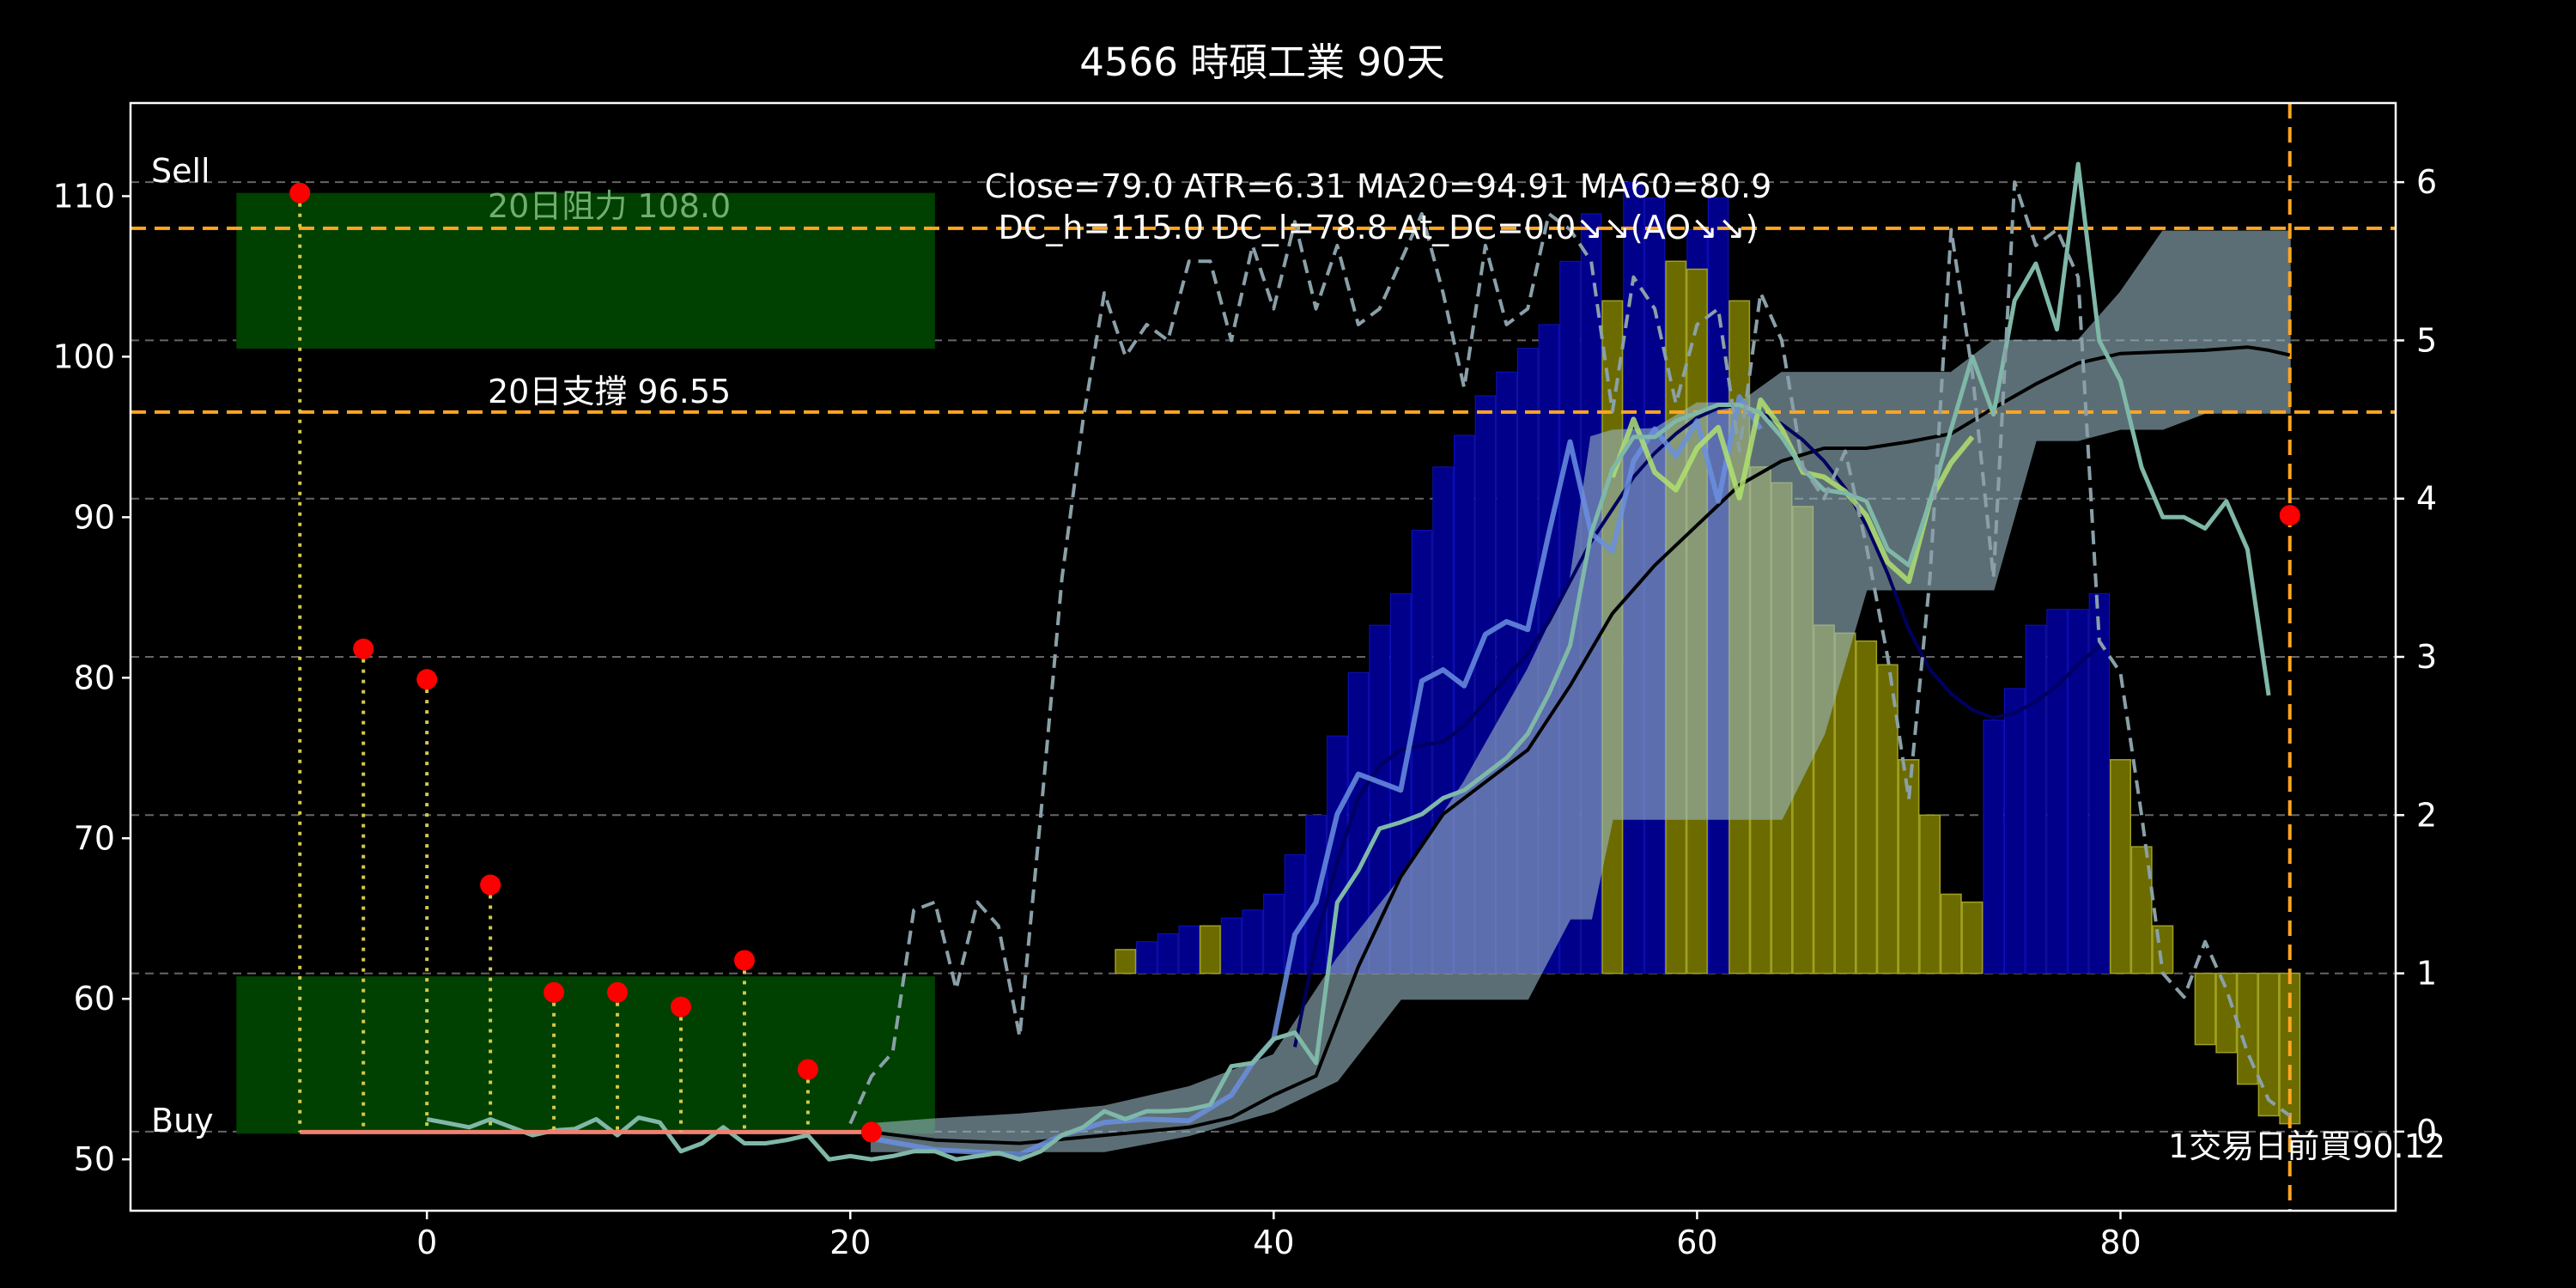  What do you see at coordinates (2306, 1146) in the screenshot?
I see `buy-note: 1交易日前買90.12` at bounding box center [2306, 1146].